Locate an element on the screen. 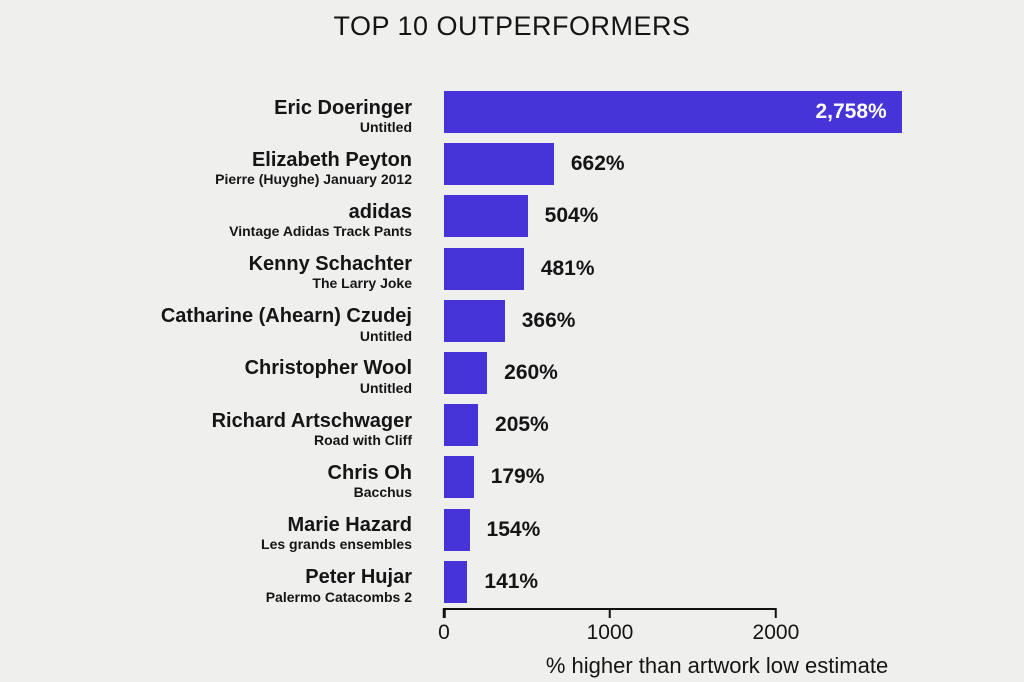 The width and height of the screenshot is (1024, 682). category-label: Eric Doeringer Untitled is located at coordinates (234, 116).